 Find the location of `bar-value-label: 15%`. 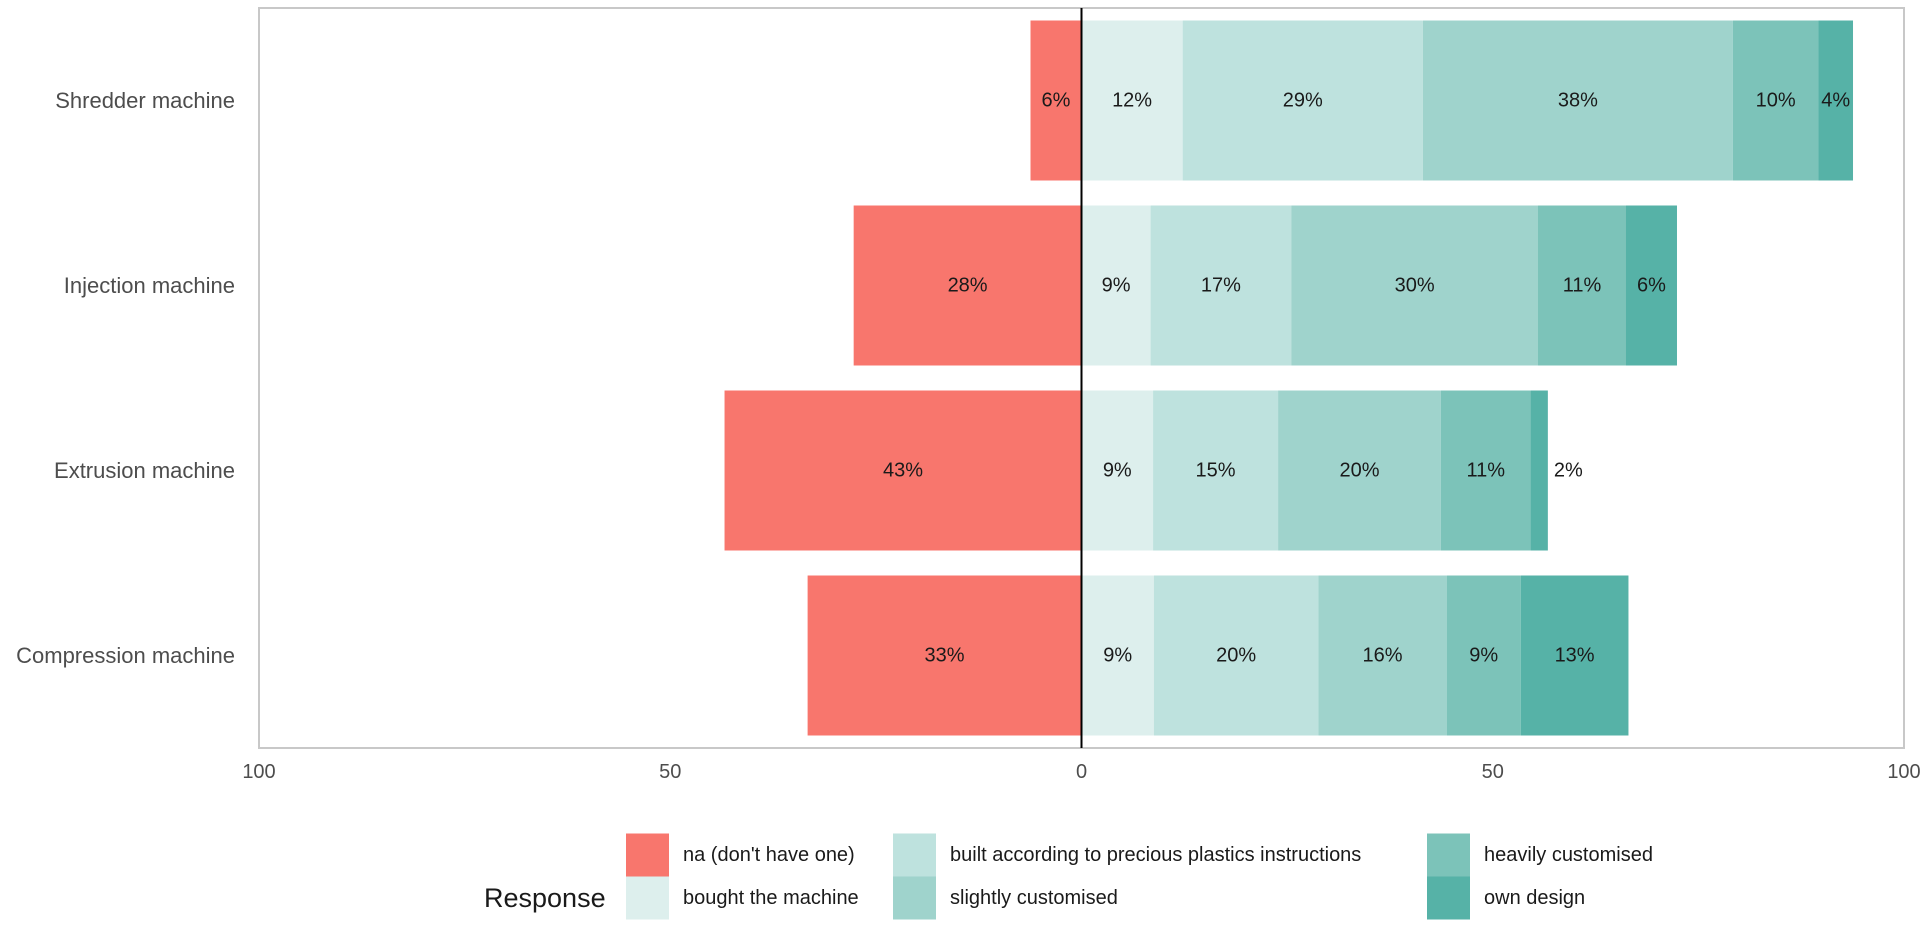

bar-value-label: 15% is located at coordinates (1216, 471).